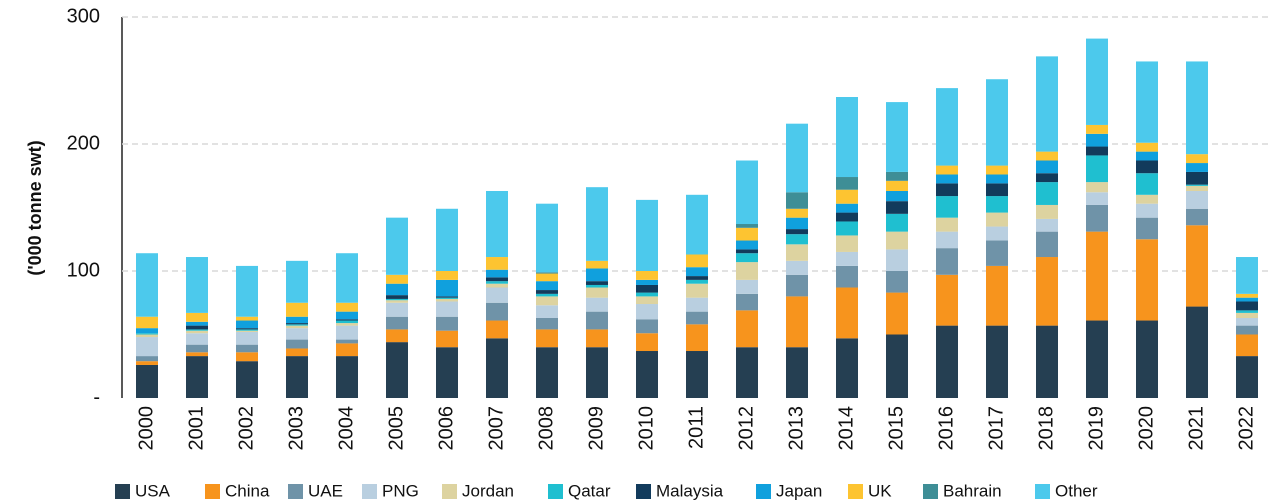 This screenshot has width=1276, height=502. I want to click on x-tick-label: 2018, so click(1046, 428).